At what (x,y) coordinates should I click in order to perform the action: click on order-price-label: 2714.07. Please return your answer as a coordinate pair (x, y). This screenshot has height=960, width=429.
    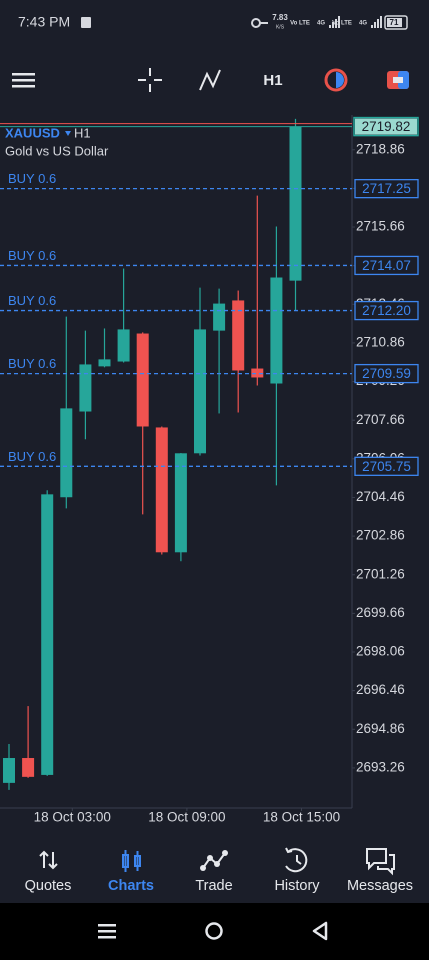
    Looking at the image, I should click on (386, 265).